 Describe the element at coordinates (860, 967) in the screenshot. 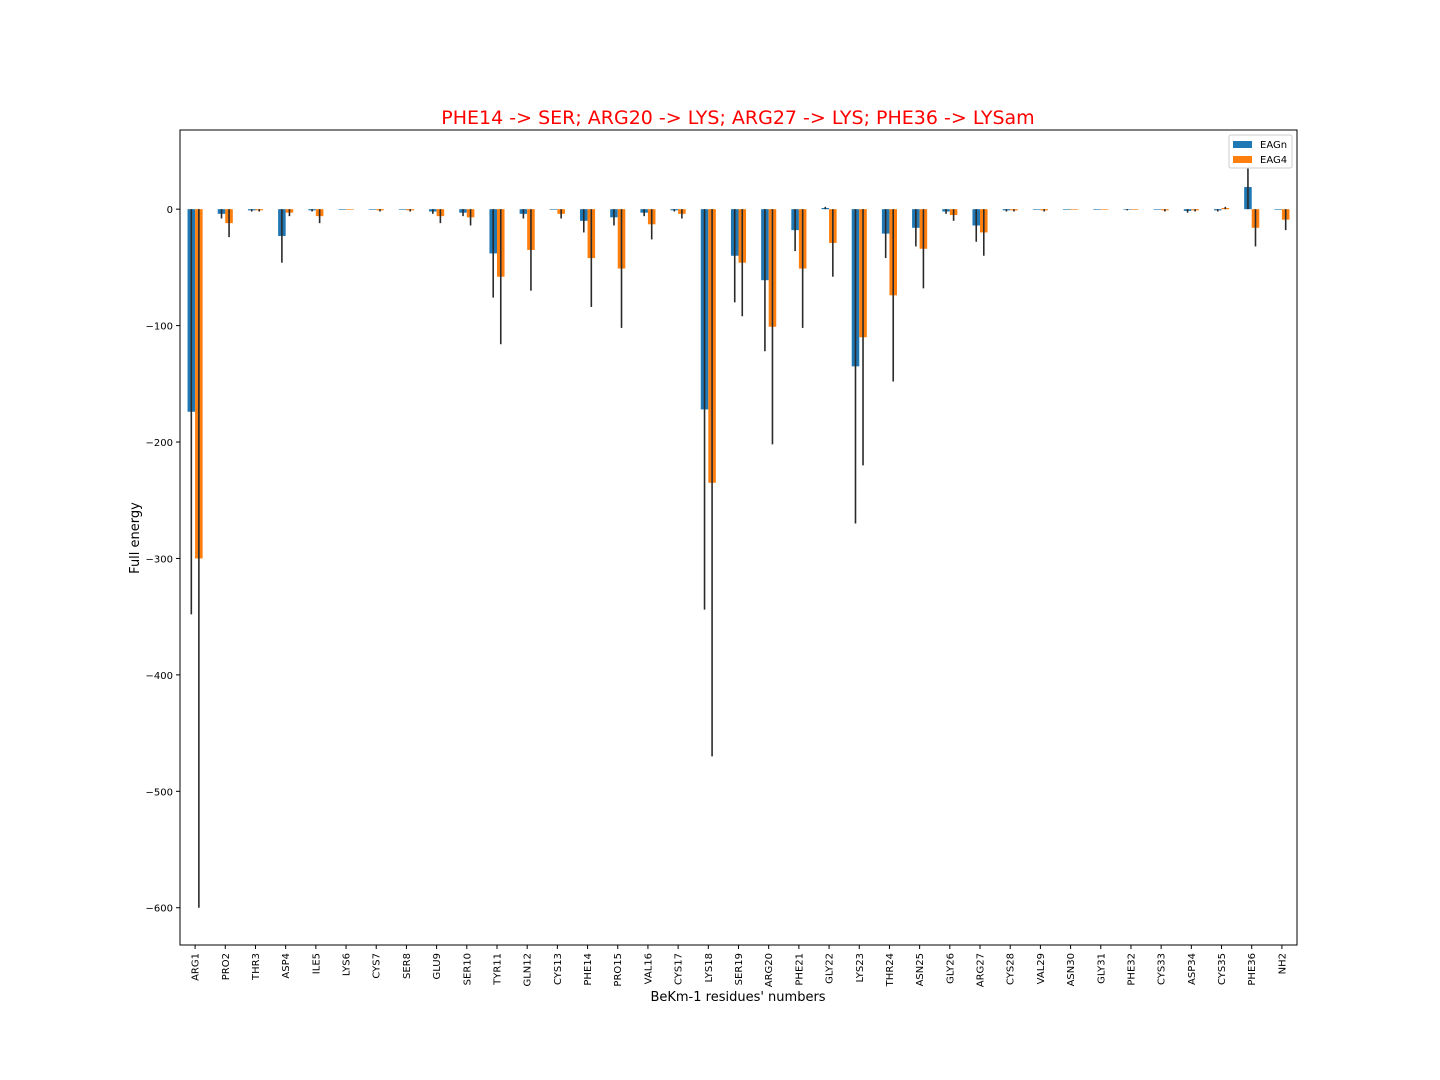

I see `x-tick-label: LYS23` at that location.